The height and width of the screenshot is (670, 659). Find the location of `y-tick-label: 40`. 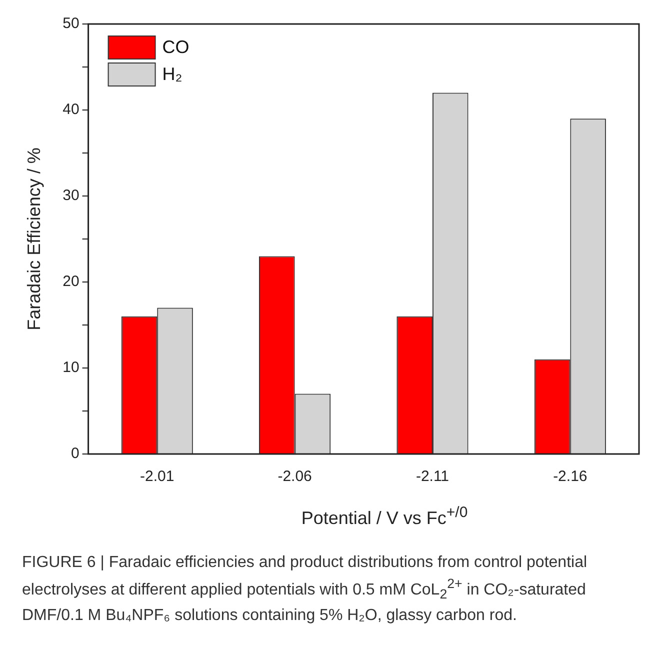

y-tick-label: 40 is located at coordinates (71, 109).